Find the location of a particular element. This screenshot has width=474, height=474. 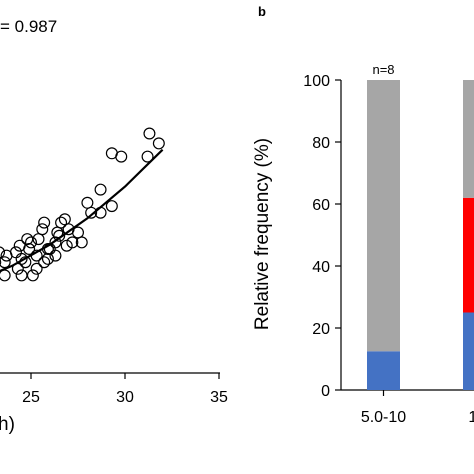

scatter-x-ticks: 25 30 35 is located at coordinates (125, 389).